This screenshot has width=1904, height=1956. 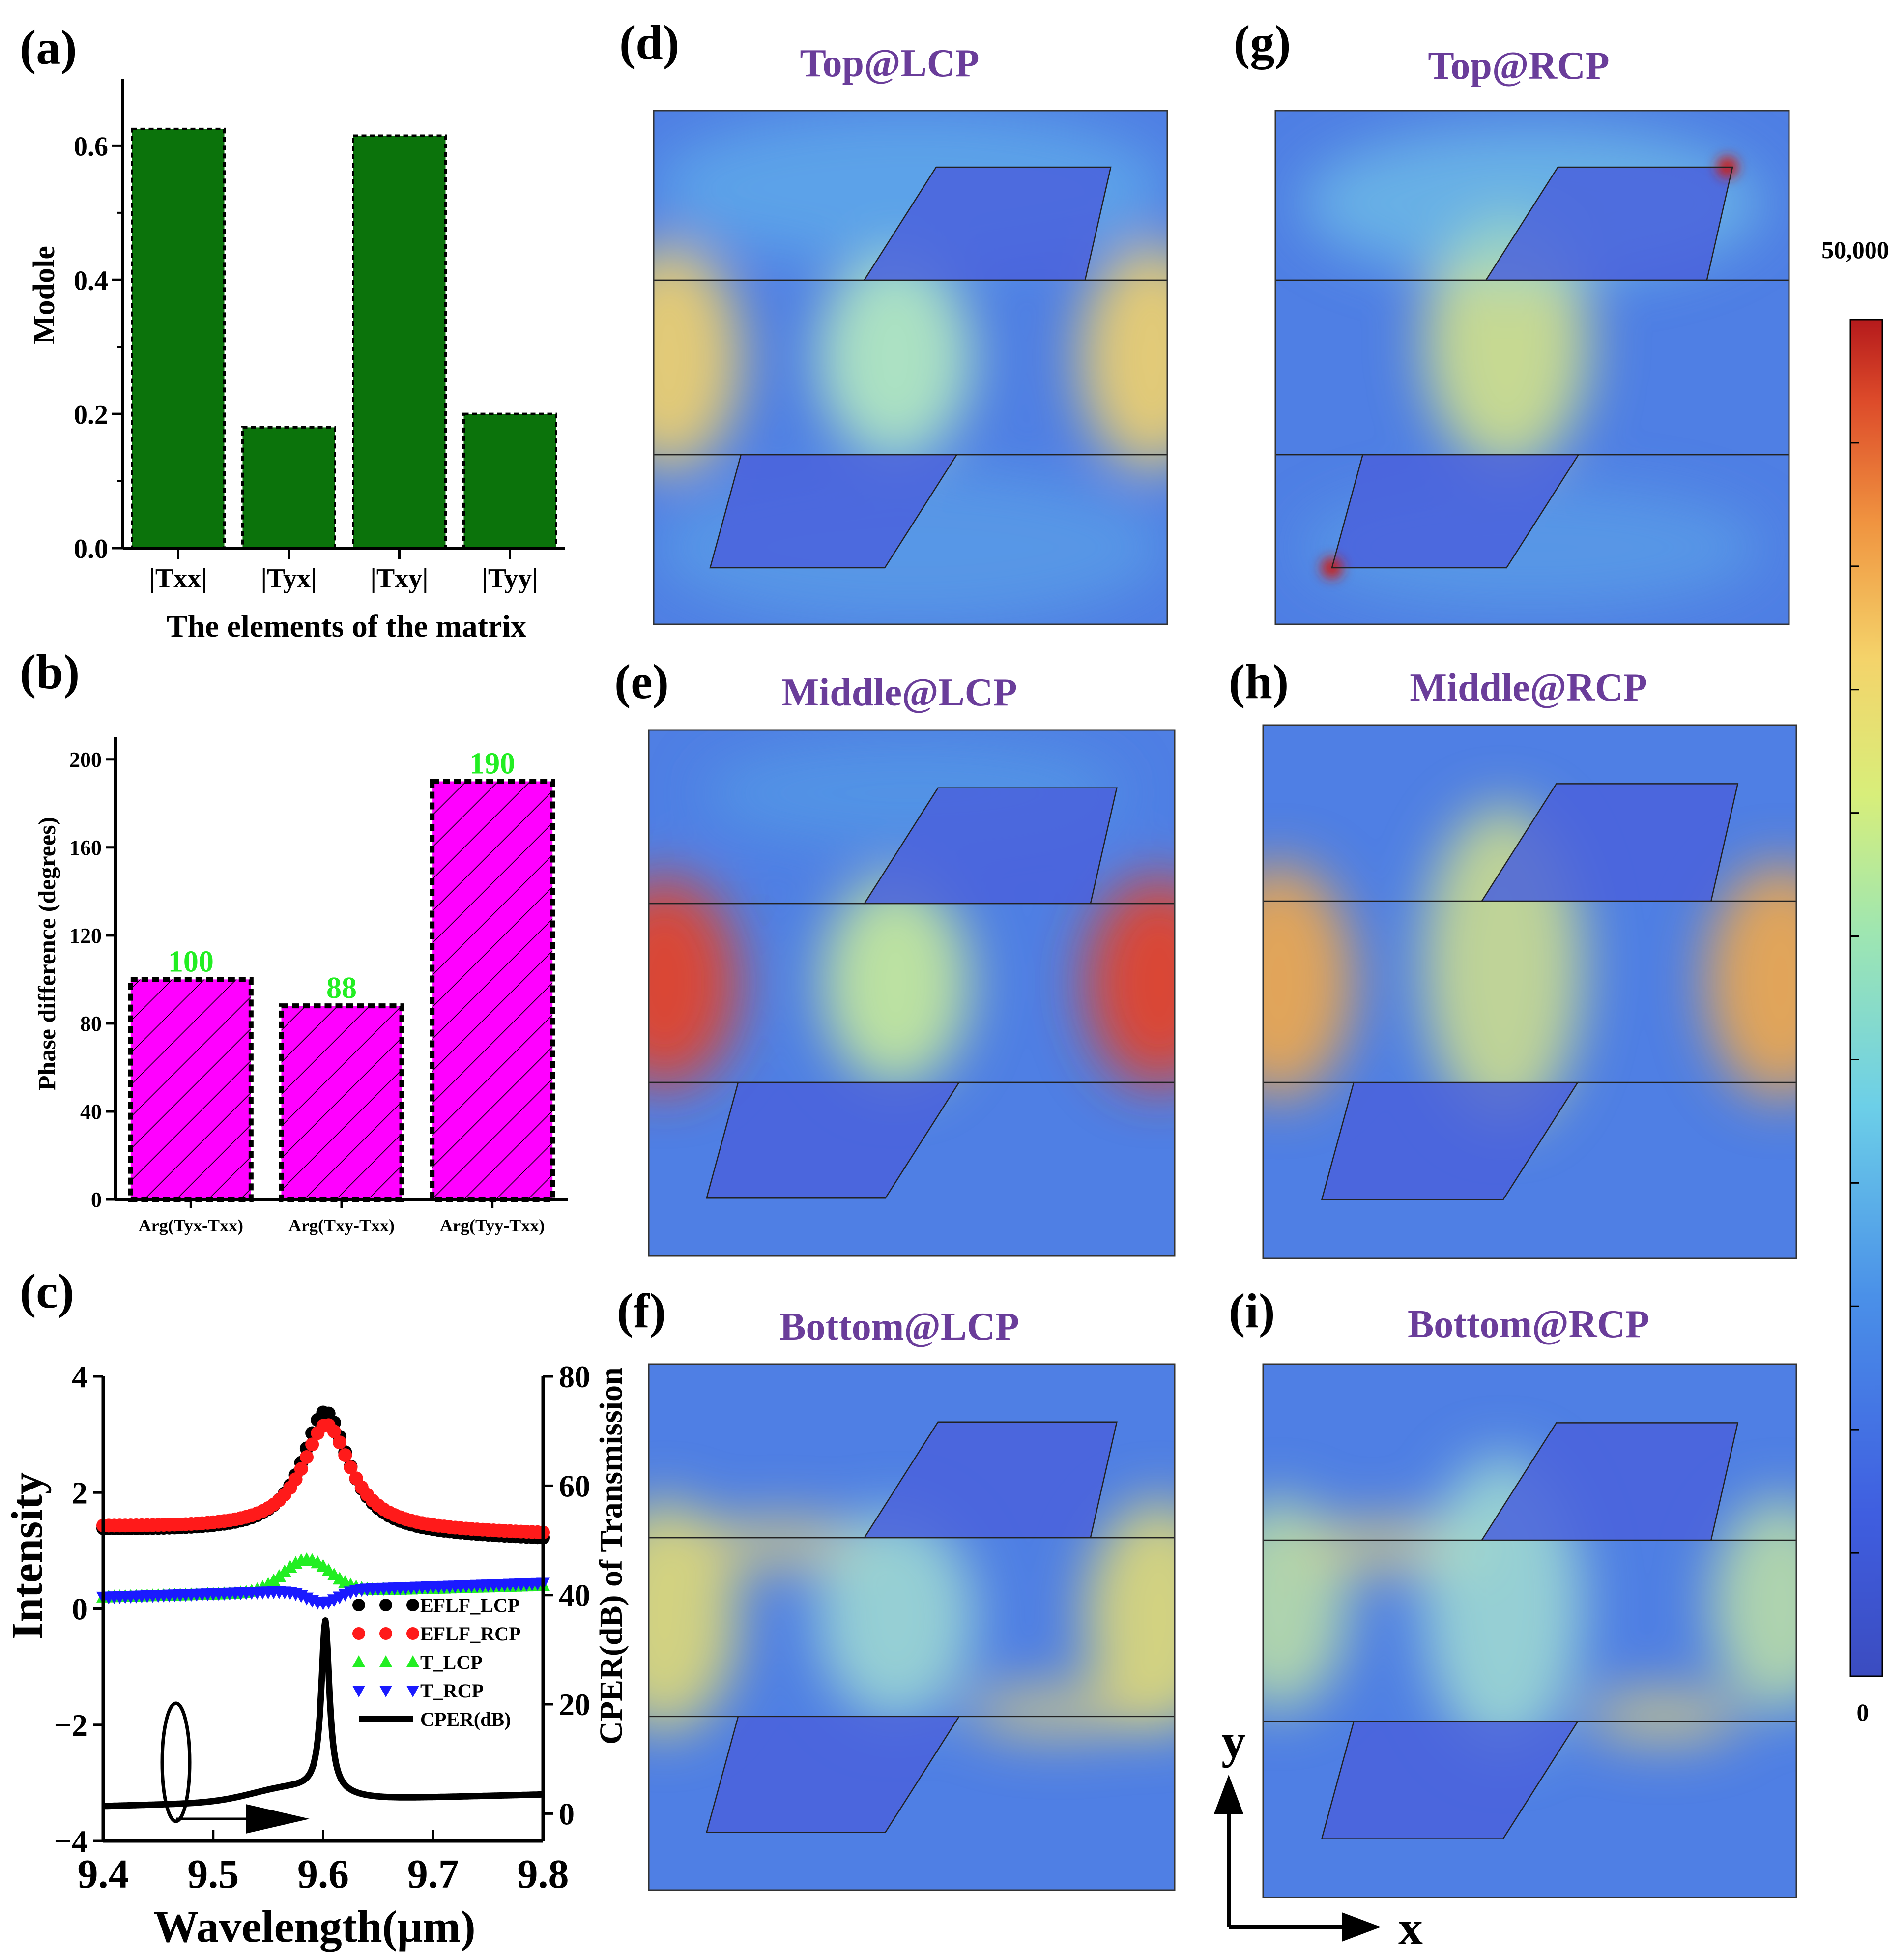 I want to click on y-axis-label: y, so click(x=1233, y=1741).